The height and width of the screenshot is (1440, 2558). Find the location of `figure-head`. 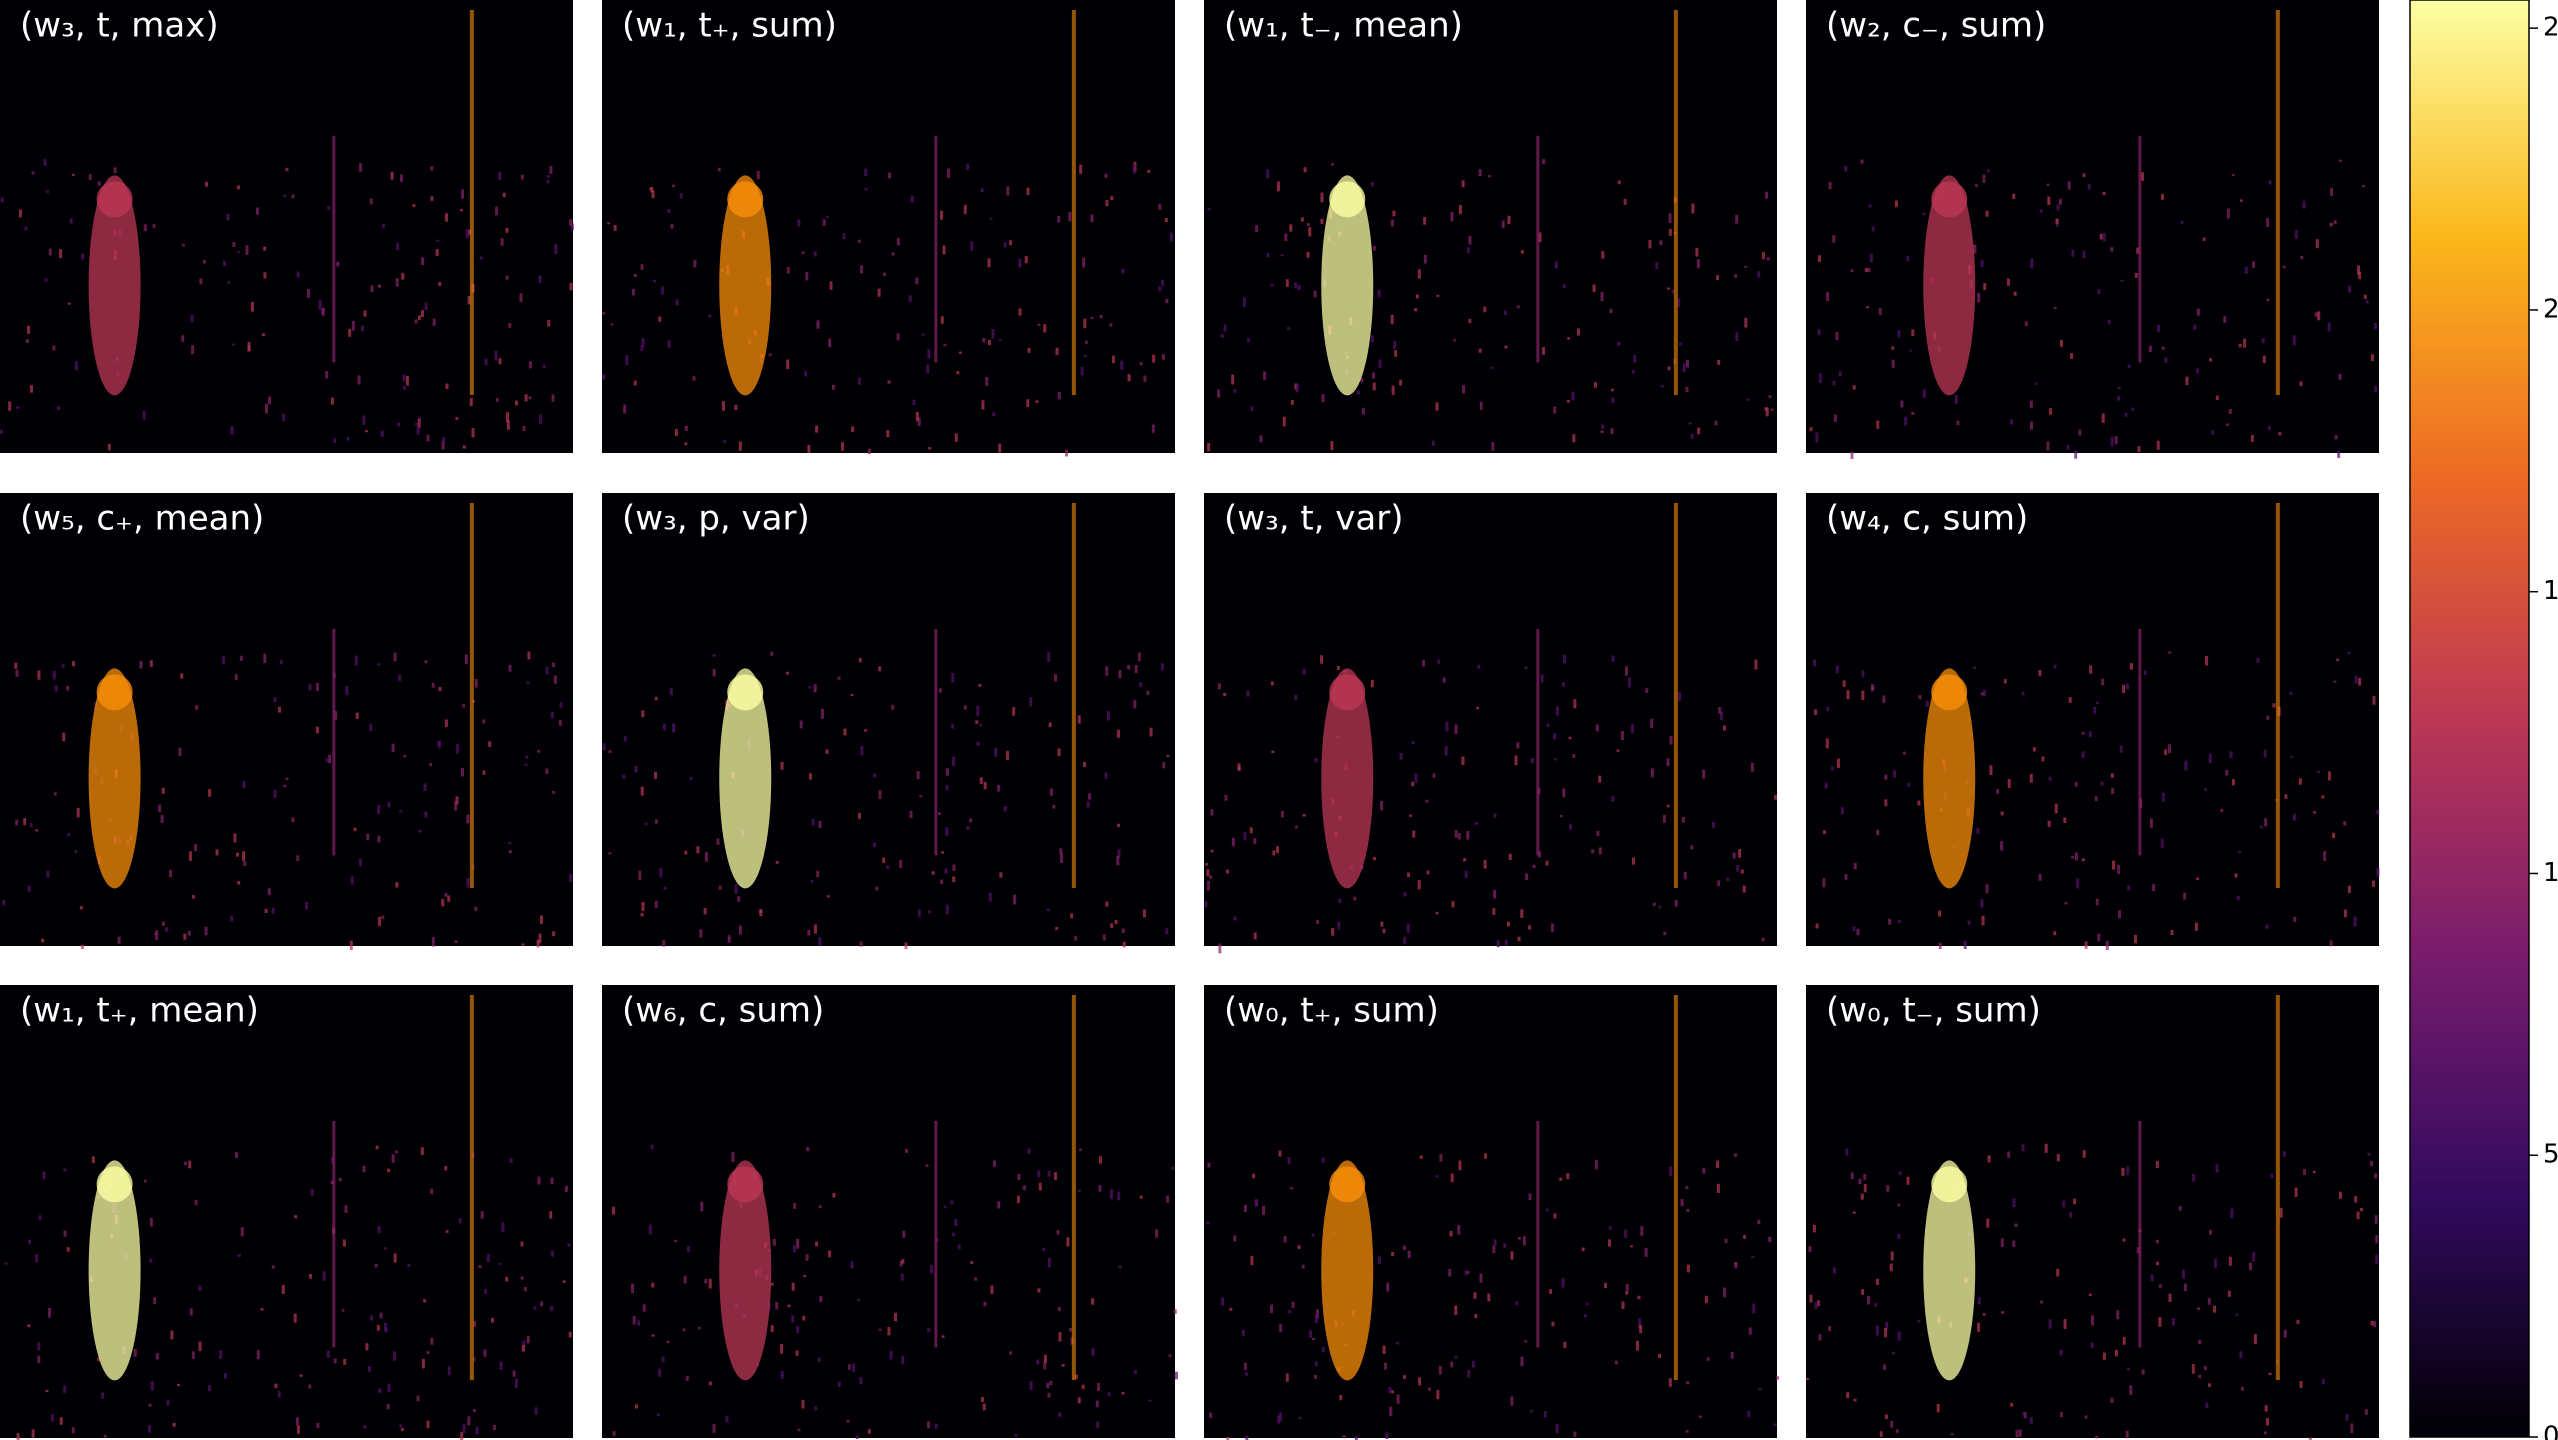

figure-head is located at coordinates (114, 1184).